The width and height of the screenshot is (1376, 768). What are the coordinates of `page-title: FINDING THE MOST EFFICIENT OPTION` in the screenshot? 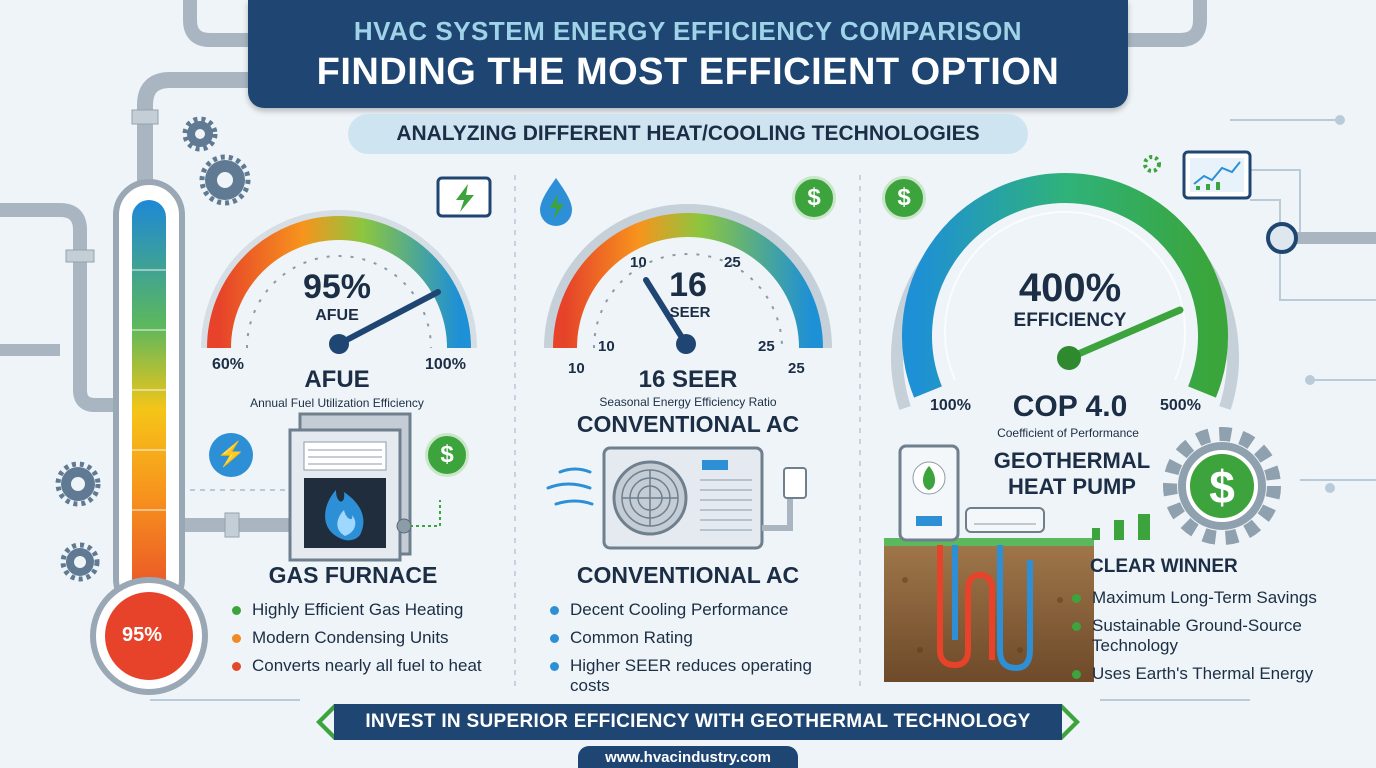 It's located at (688, 72).